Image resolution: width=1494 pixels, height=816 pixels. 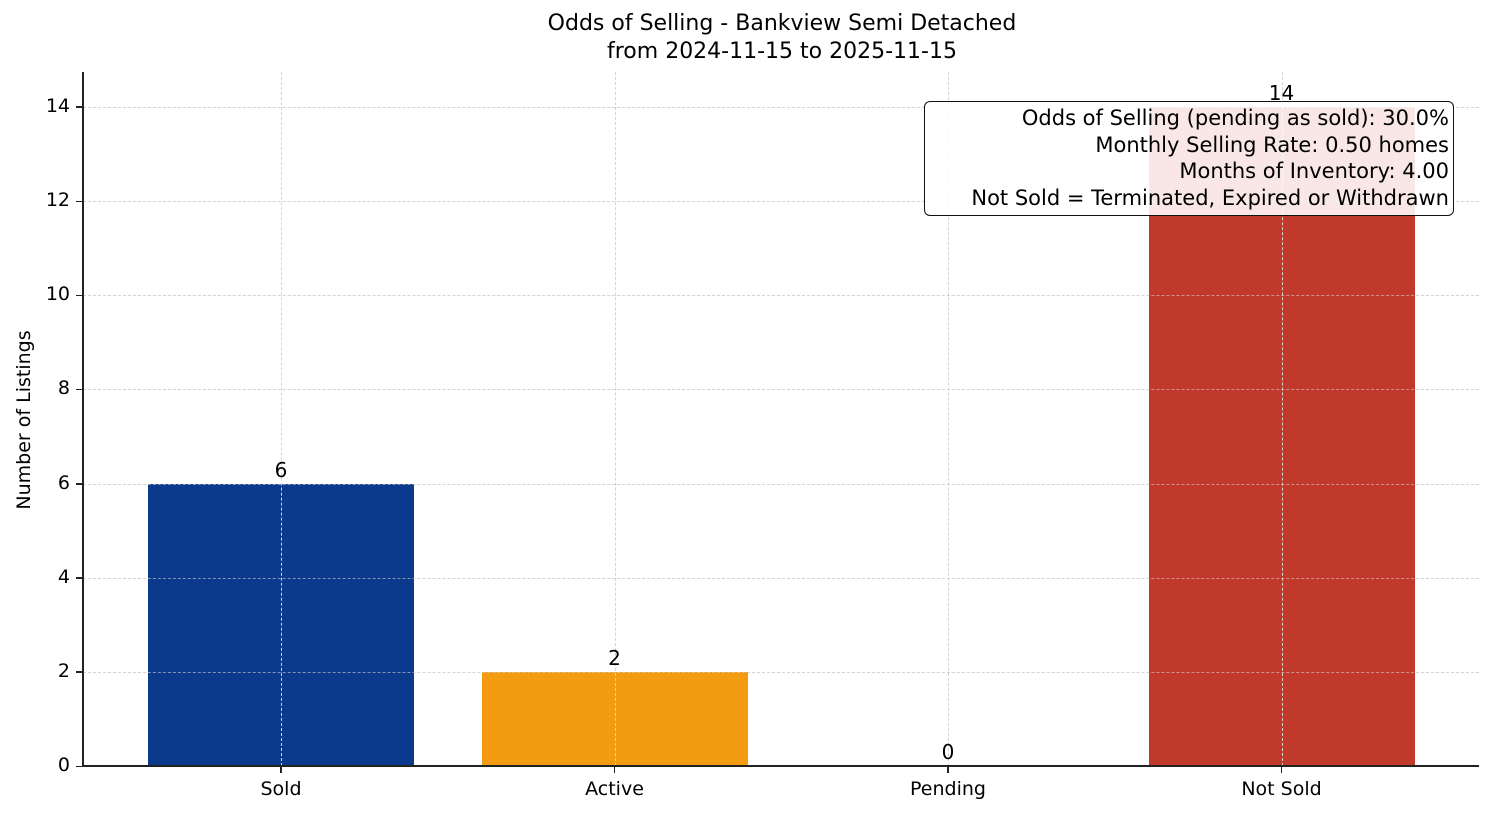 I want to click on odds-of-selling-text: Odds of Selling (pending as sold): 30.0%, so click(x=1235, y=118).